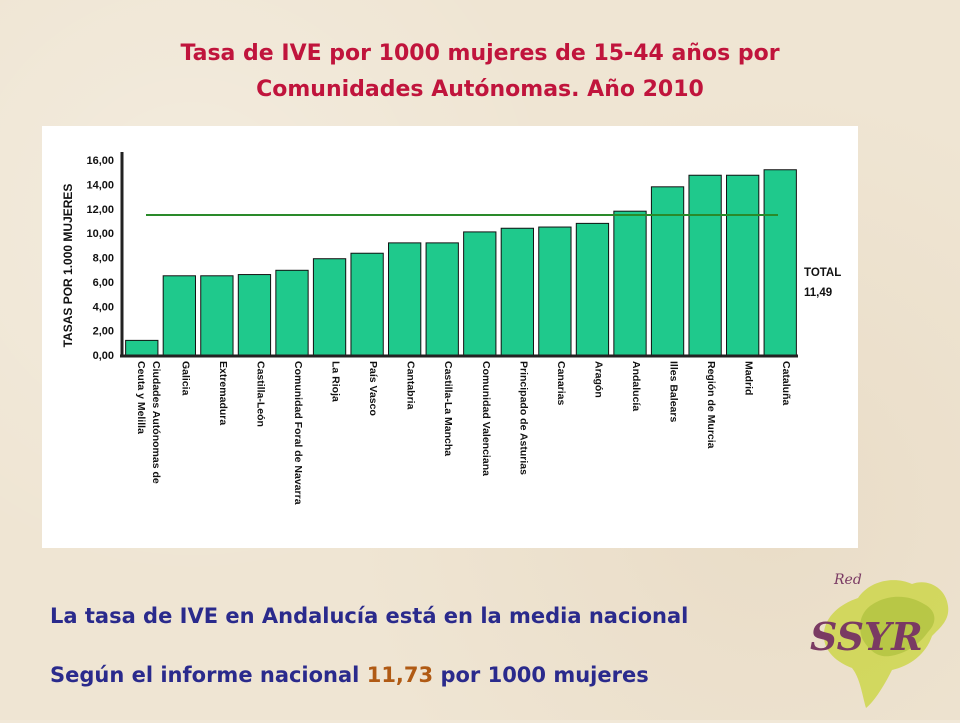  Describe the element at coordinates (298, 433) in the screenshot. I see `x-category-label: Comunidad Foral de Navarra` at that location.